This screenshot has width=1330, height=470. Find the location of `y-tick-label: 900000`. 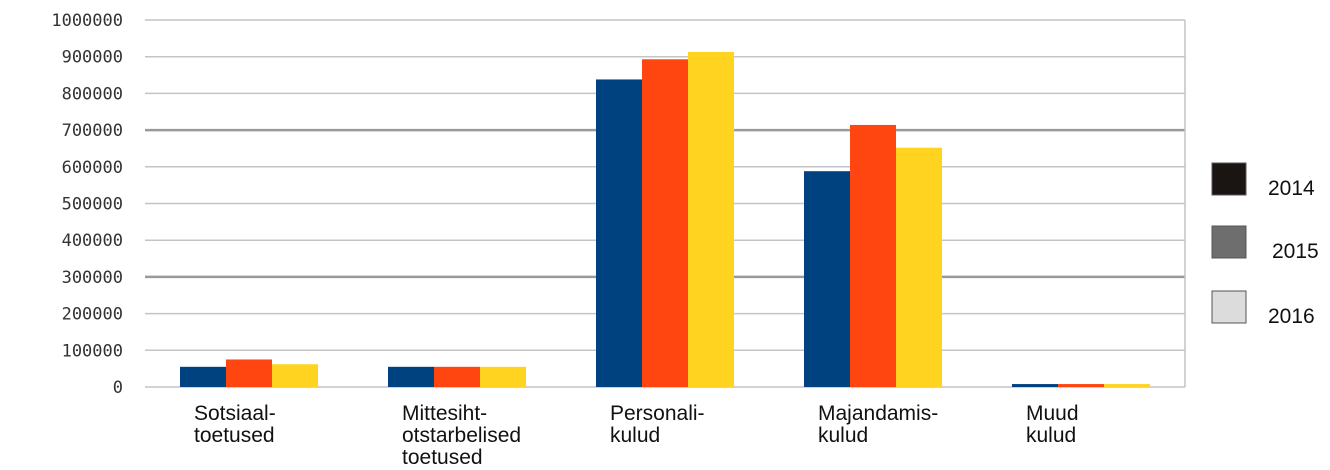

y-tick-label: 900000 is located at coordinates (92, 58).